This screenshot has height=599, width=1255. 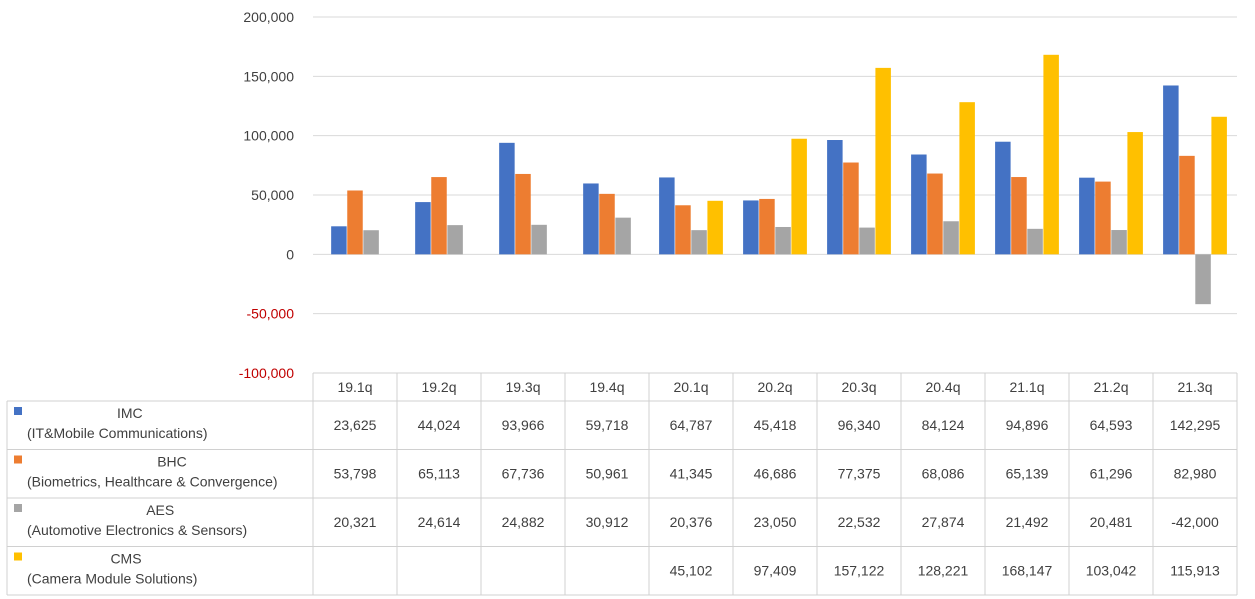 I want to click on data-value-label: 168,147, so click(x=1027, y=571).